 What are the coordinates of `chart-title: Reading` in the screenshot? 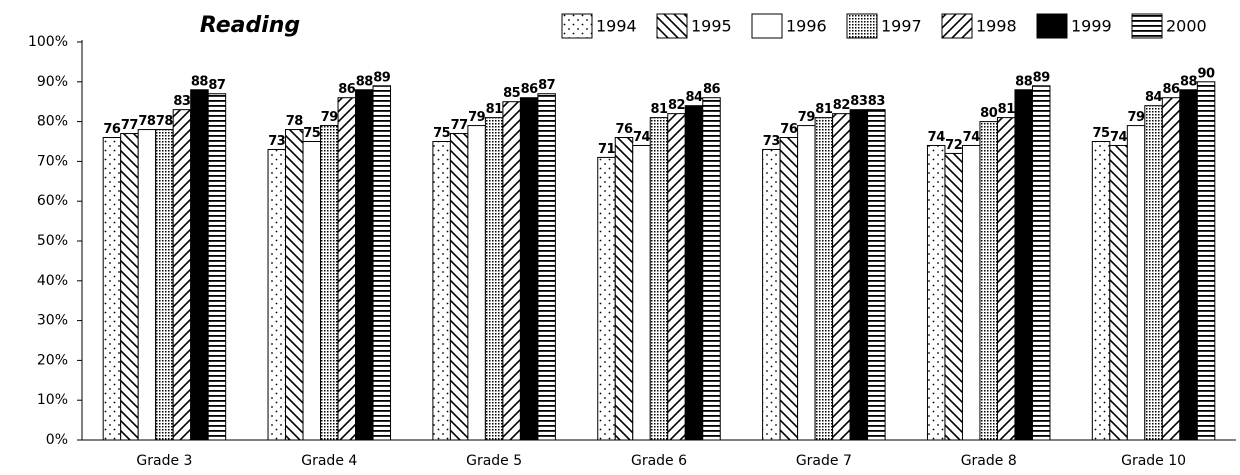 It's located at (250, 25).